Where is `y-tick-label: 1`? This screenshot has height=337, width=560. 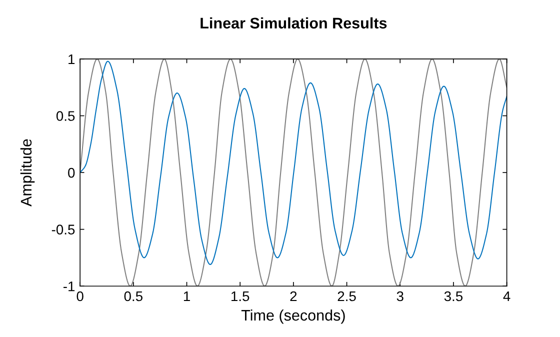
y-tick-label: 1 is located at coordinates (71, 59).